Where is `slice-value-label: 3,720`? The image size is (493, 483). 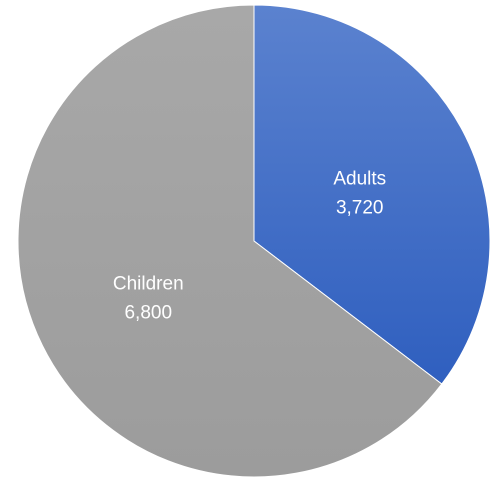
slice-value-label: 3,720 is located at coordinates (360, 208).